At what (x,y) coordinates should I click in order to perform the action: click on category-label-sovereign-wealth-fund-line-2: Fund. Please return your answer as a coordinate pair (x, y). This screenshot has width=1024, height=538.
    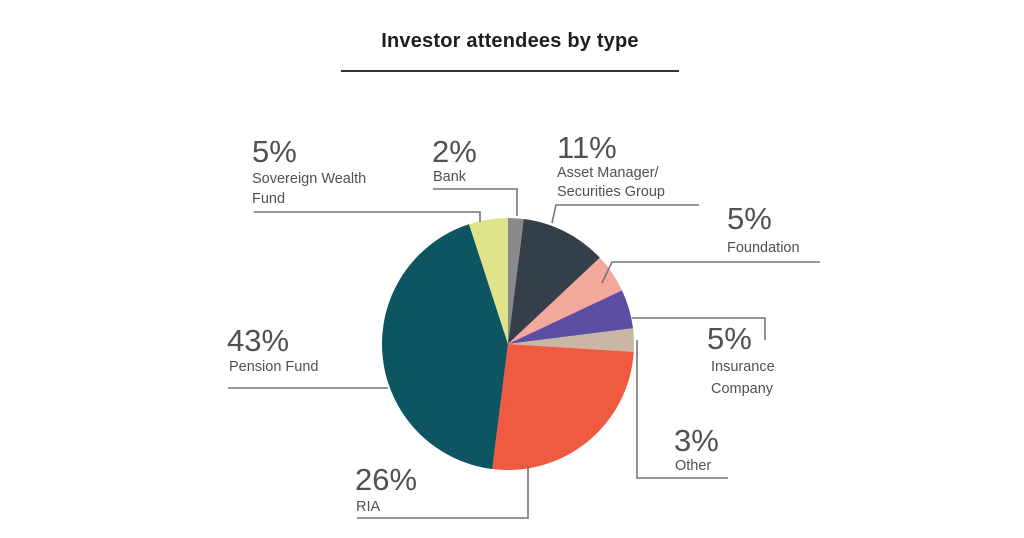
    Looking at the image, I should click on (268, 199).